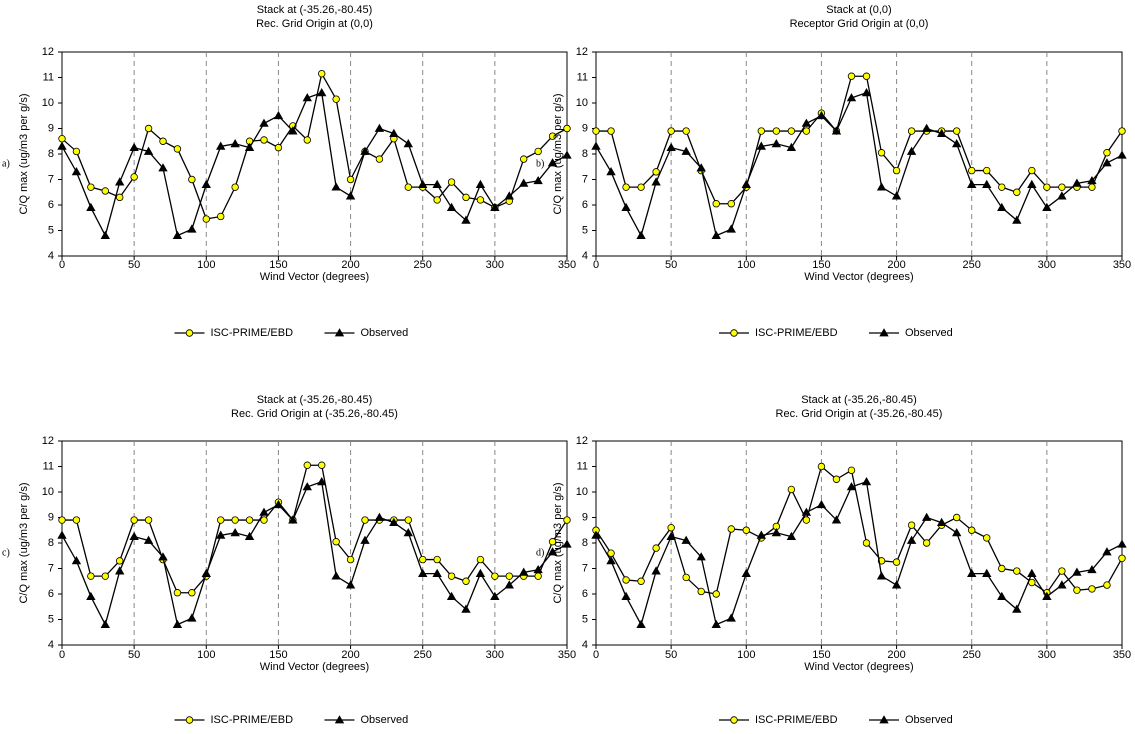 The image size is (1135, 734). What do you see at coordinates (567, 655) in the screenshot?
I see `x-tick-label: 350` at bounding box center [567, 655].